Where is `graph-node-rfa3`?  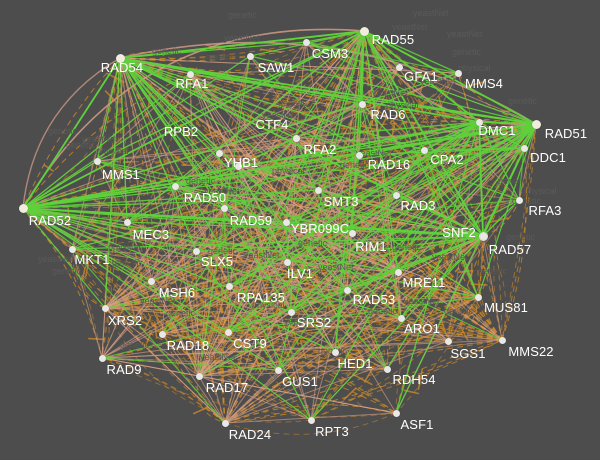 graph-node-rfa3 is located at coordinates (519, 200).